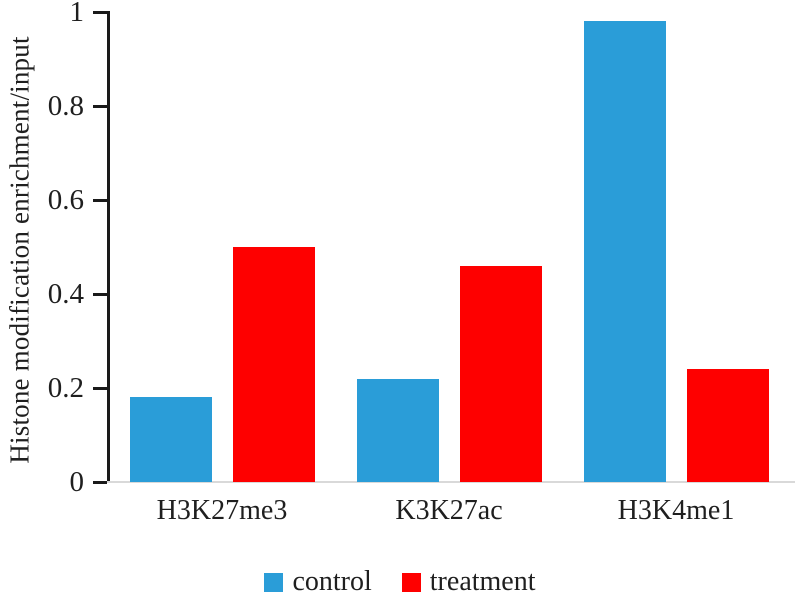  Describe the element at coordinates (449, 510) in the screenshot. I see `x-axis-label-K3K27ac: K3K27ac` at that location.